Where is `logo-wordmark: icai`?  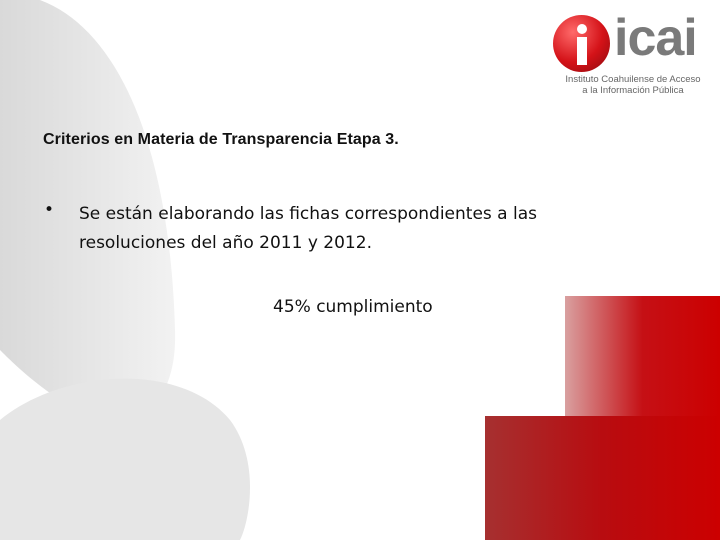
logo-wordmark: icai is located at coordinates (656, 38).